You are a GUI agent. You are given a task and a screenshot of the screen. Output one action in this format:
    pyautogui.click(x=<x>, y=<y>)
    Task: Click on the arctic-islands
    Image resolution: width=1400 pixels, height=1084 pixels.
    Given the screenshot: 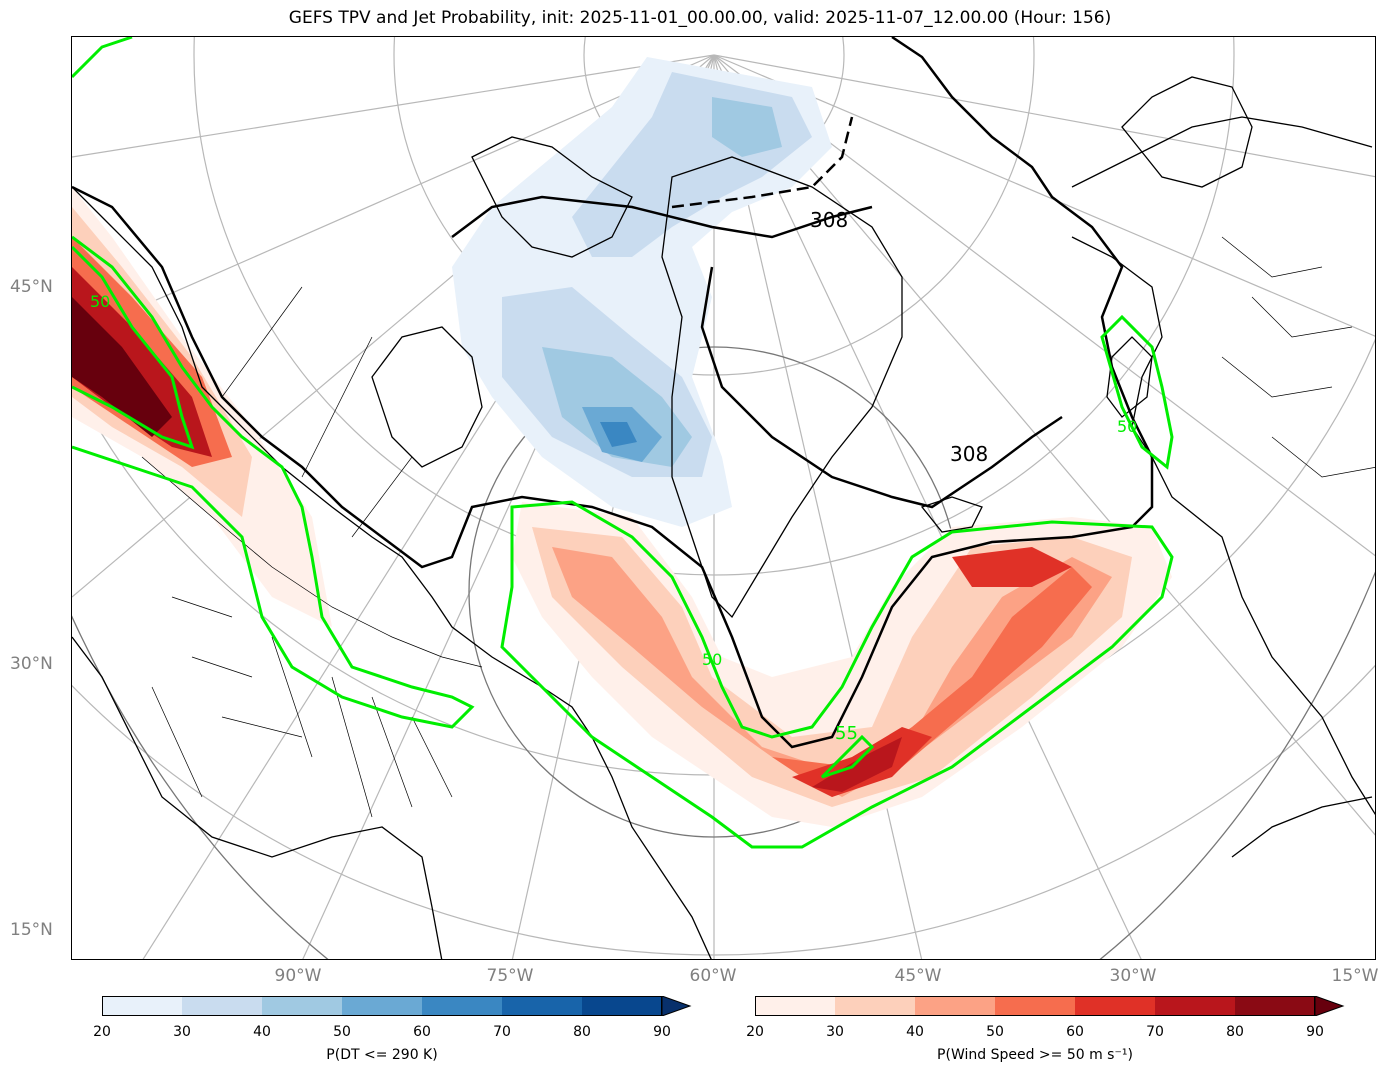 What is the action you would take?
    pyautogui.click(x=552, y=197)
    